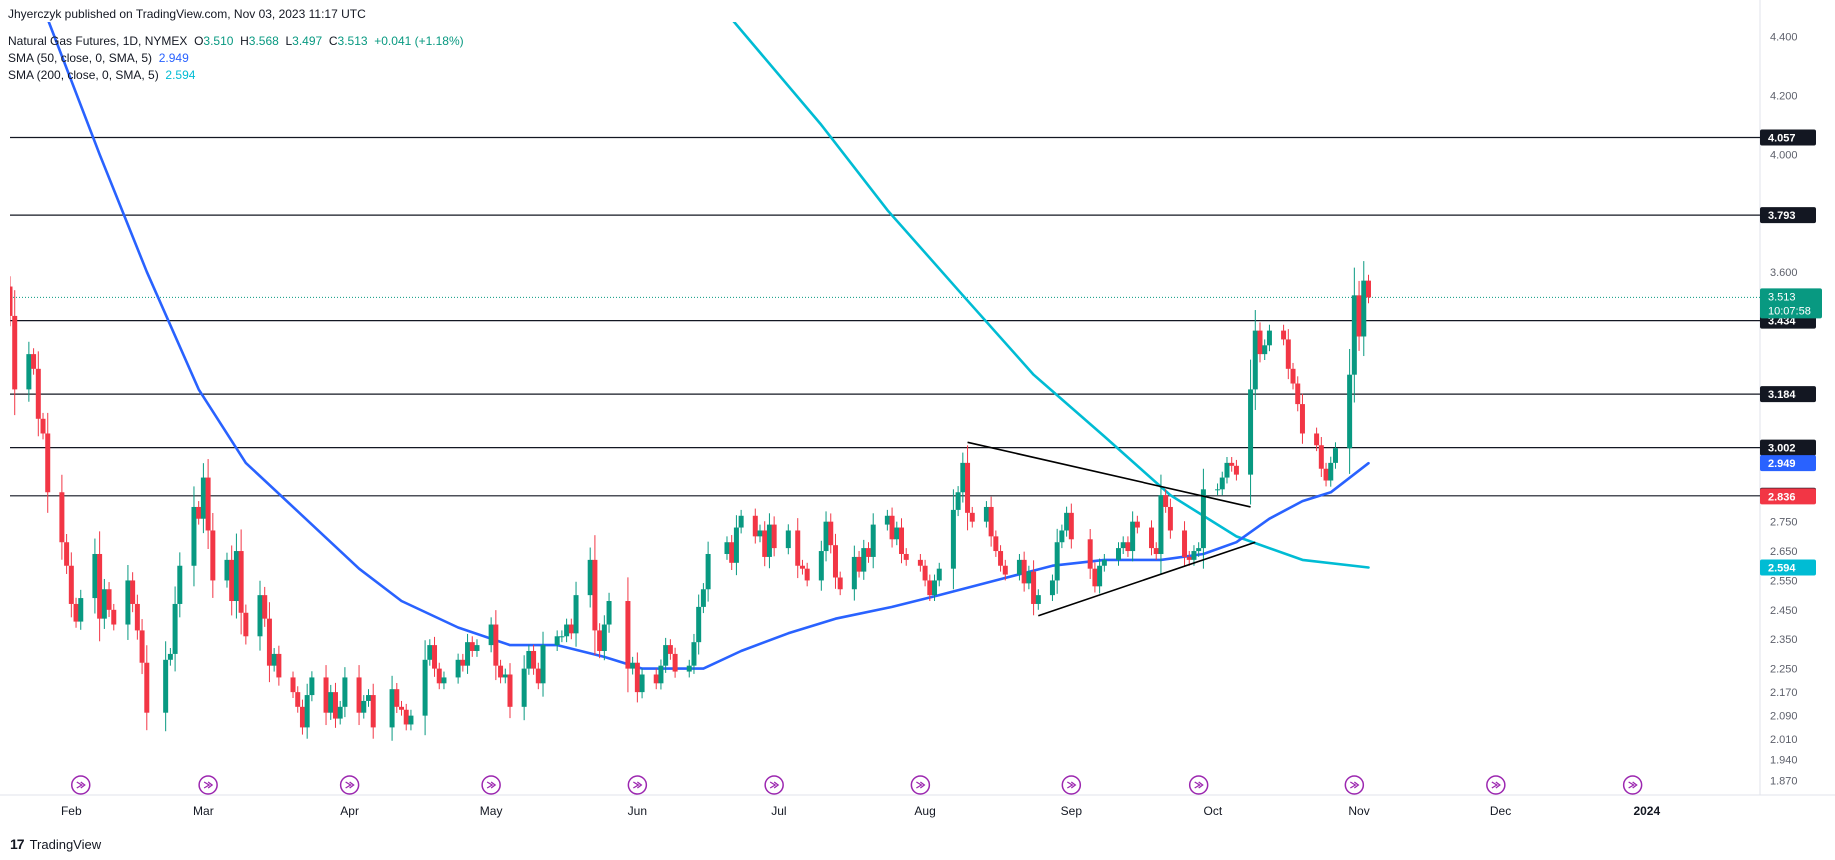  I want to click on x-tick-label: Nov, so click(1358, 811).